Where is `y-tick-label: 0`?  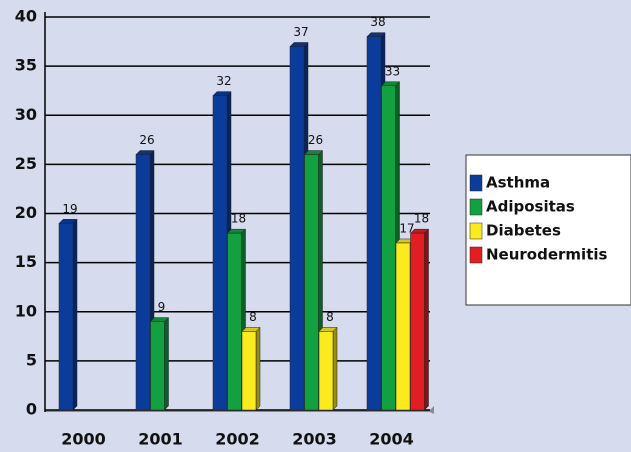 y-tick-label: 0 is located at coordinates (31, 409).